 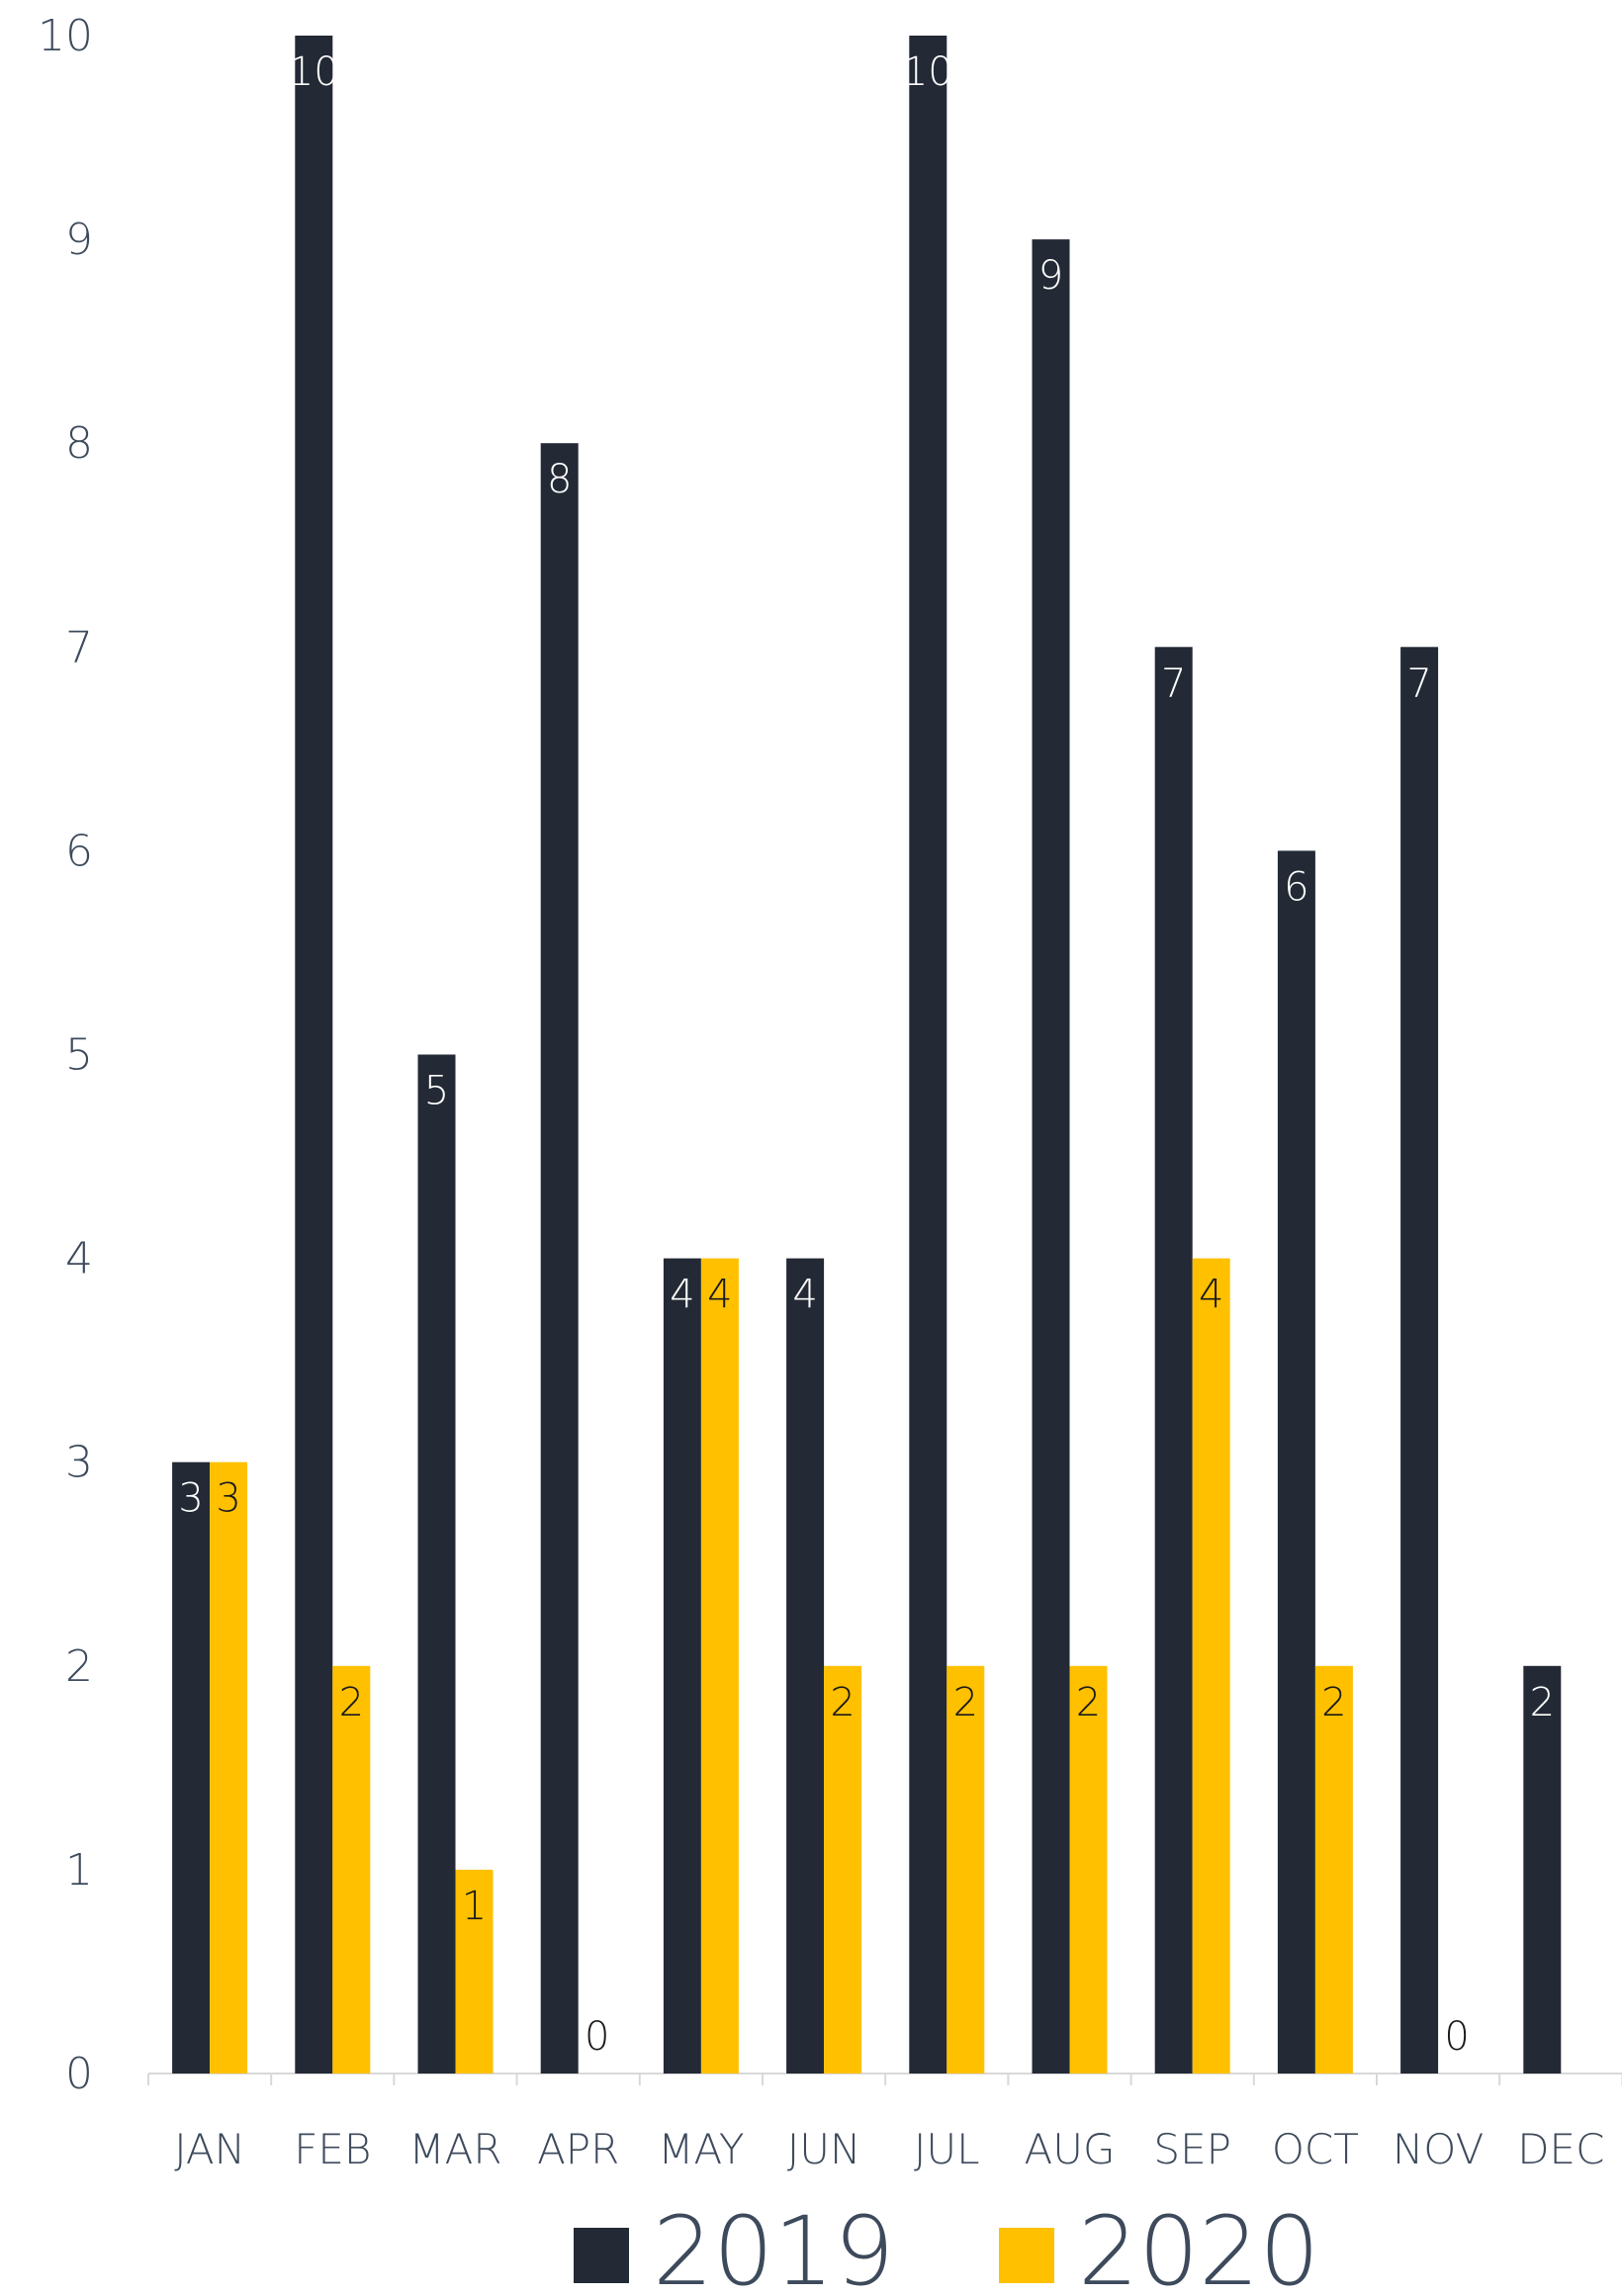 What do you see at coordinates (454, 2149) in the screenshot?
I see `x-tick-label: MAR` at bounding box center [454, 2149].